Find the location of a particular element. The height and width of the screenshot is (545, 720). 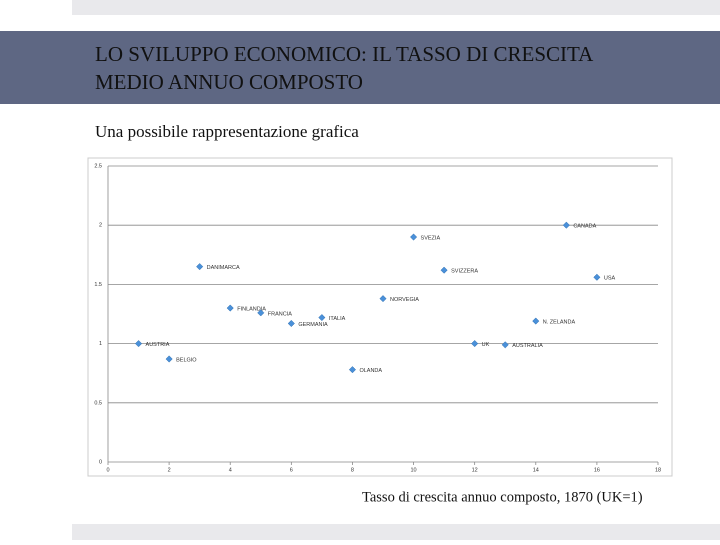

point-label: CANADA is located at coordinates (584, 227).